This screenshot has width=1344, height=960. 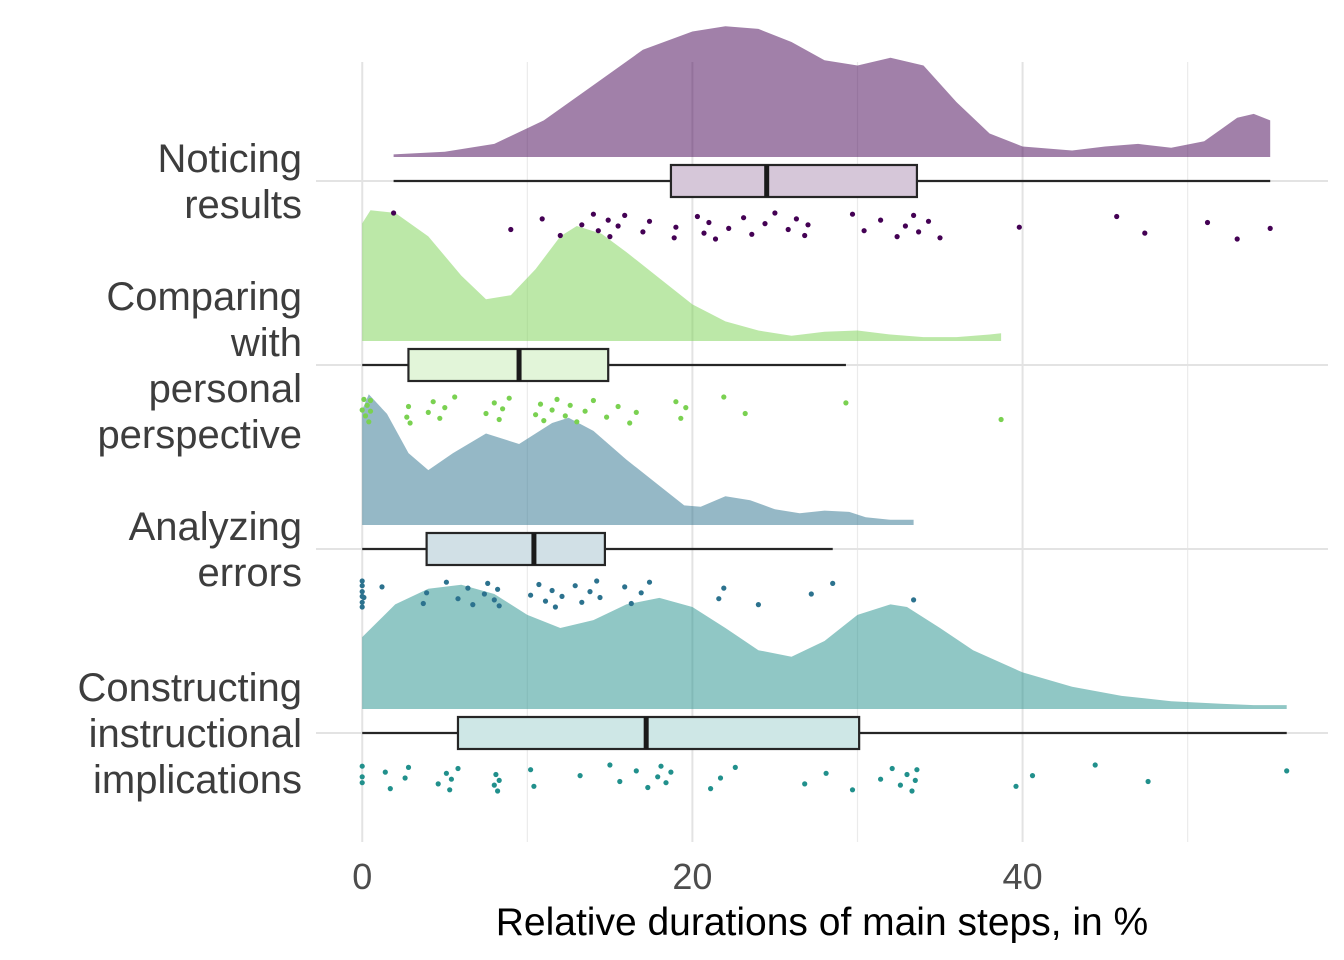 What do you see at coordinates (189, 688) in the screenshot?
I see `y-label-3-line-0: Constructing` at bounding box center [189, 688].